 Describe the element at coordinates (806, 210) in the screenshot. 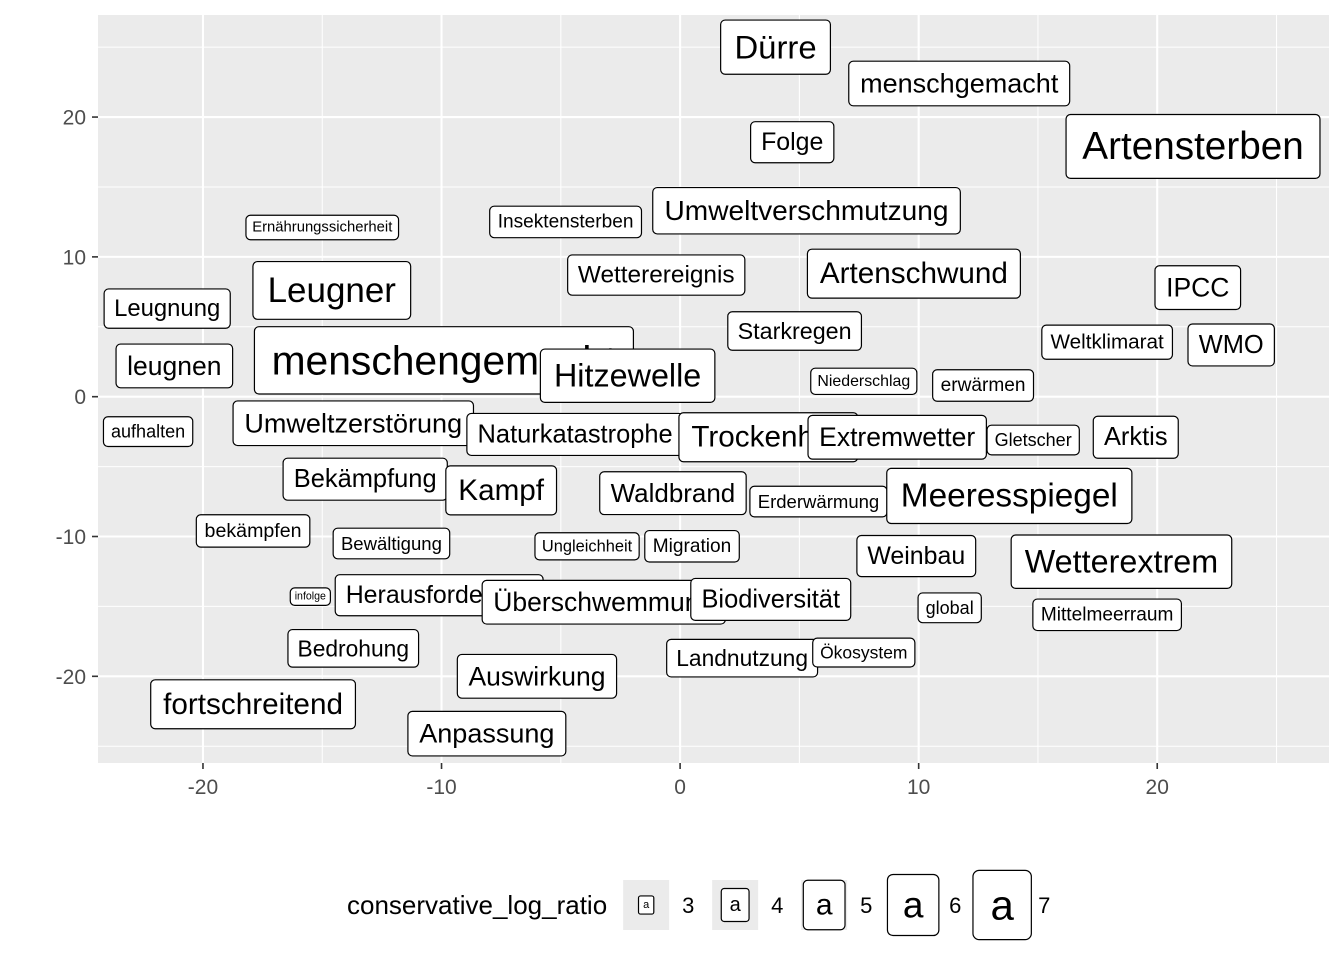

I see `word-label: Umweltverschmutzung` at that location.